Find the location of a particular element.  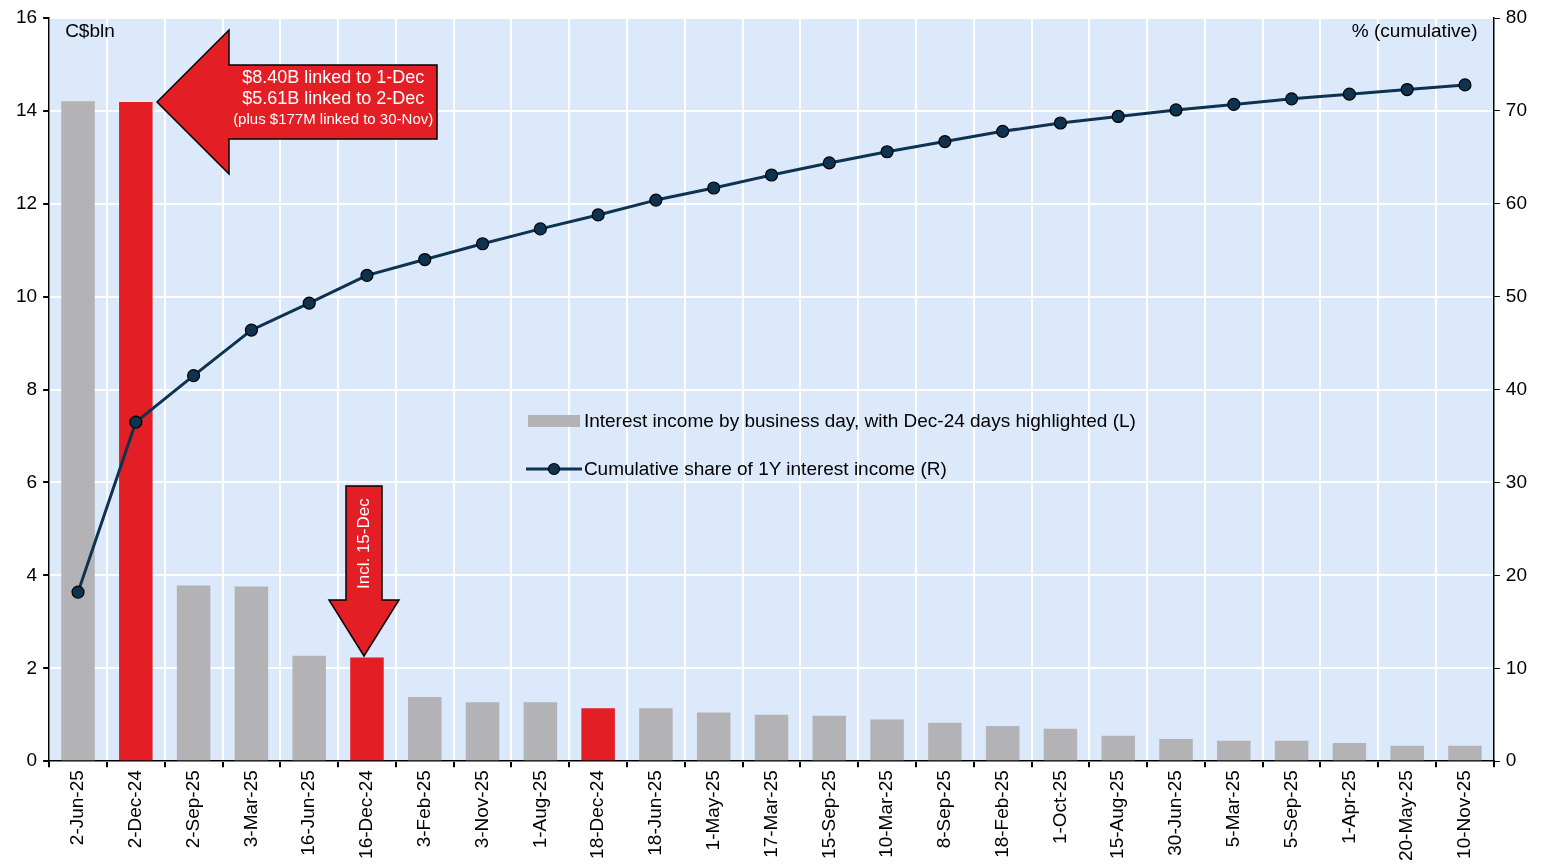

x-tick-label: 5-Sep-25 is located at coordinates (1290, 809).